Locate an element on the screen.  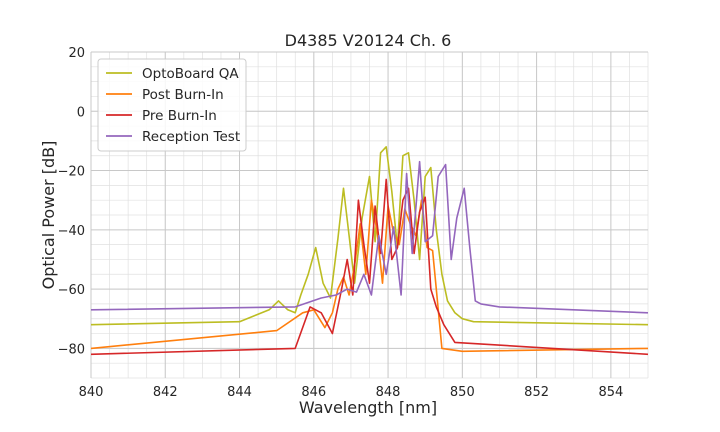
x-tick-label: 848 is located at coordinates (388, 392).